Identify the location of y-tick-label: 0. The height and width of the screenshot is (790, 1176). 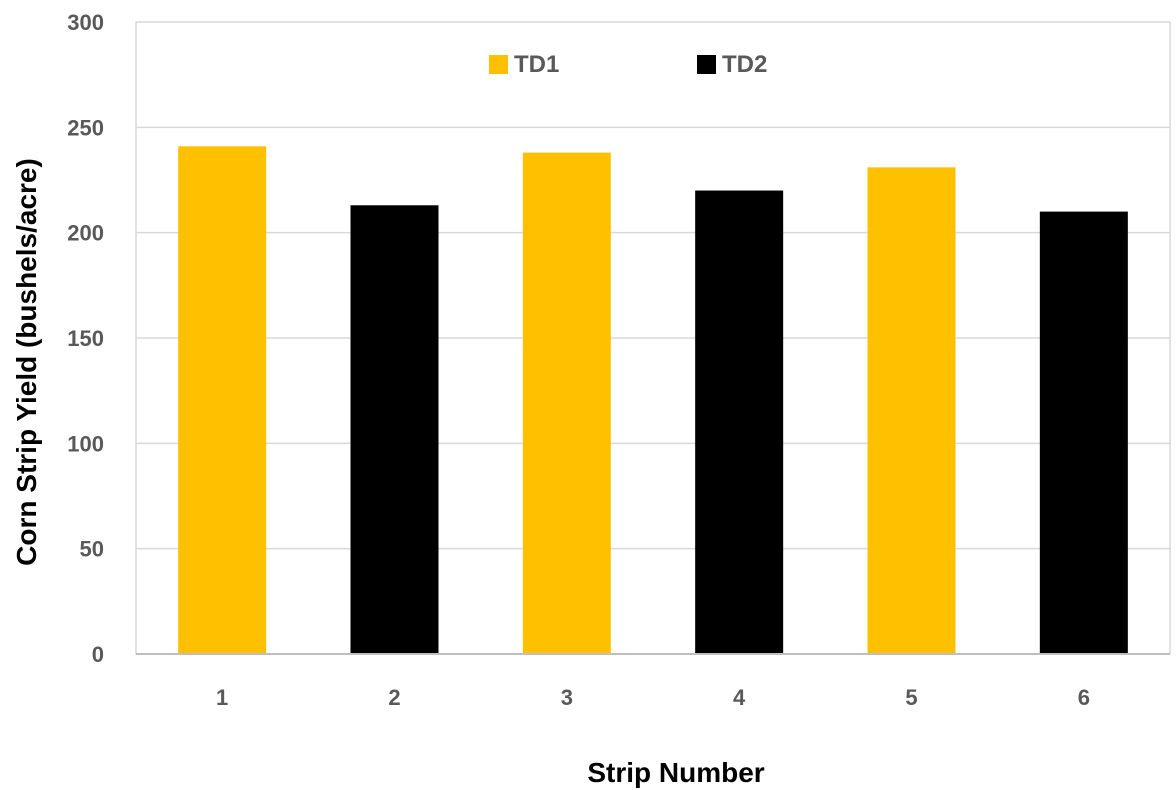
(98, 654).